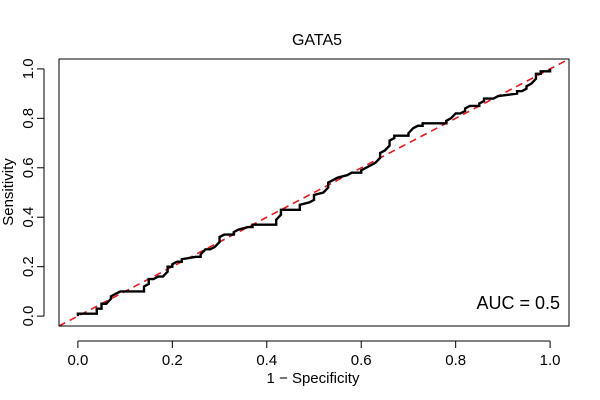 This screenshot has width=600, height=400. Describe the element at coordinates (361, 360) in the screenshot. I see `x-tick-label: 0.6` at that location.